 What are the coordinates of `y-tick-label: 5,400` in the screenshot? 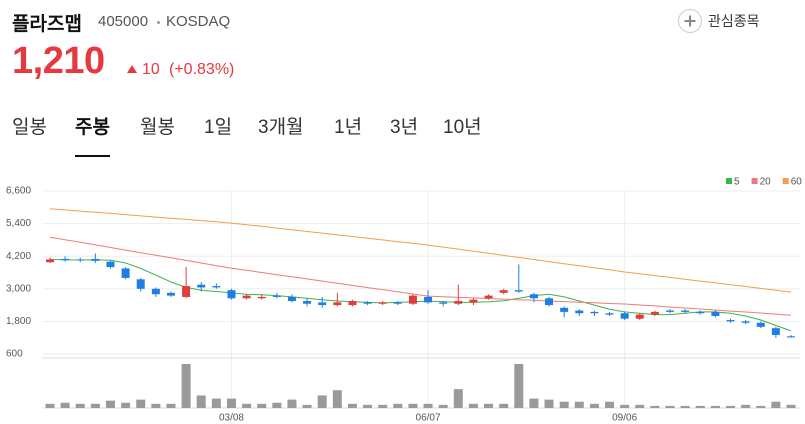 It's located at (18, 223).